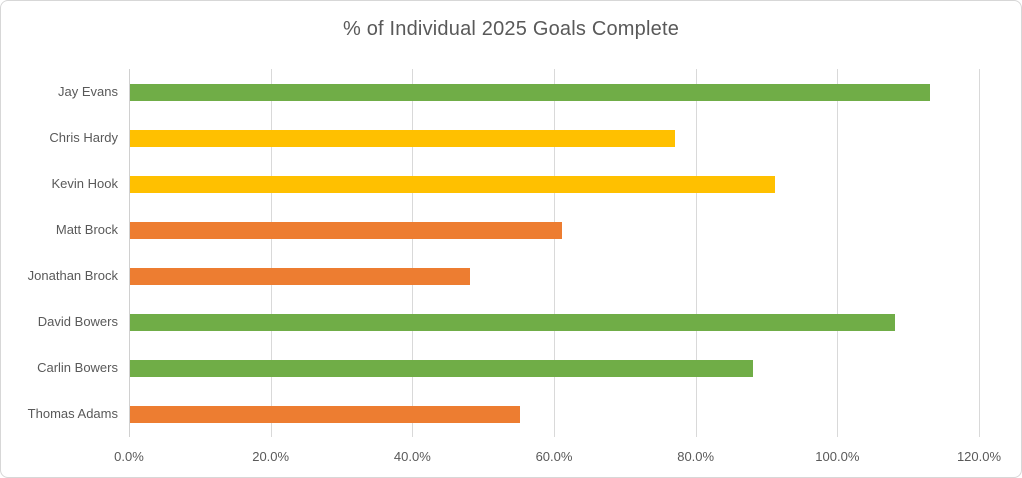  Describe the element at coordinates (72, 275) in the screenshot. I see `category-label: Jonathan Brock` at that location.